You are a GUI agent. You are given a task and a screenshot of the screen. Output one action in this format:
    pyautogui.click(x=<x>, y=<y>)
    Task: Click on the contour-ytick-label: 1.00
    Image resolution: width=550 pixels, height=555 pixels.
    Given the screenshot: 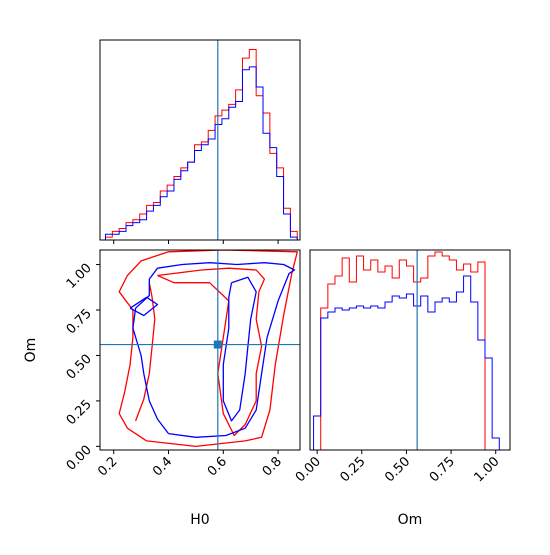 What is the action you would take?
    pyautogui.click(x=79, y=276)
    